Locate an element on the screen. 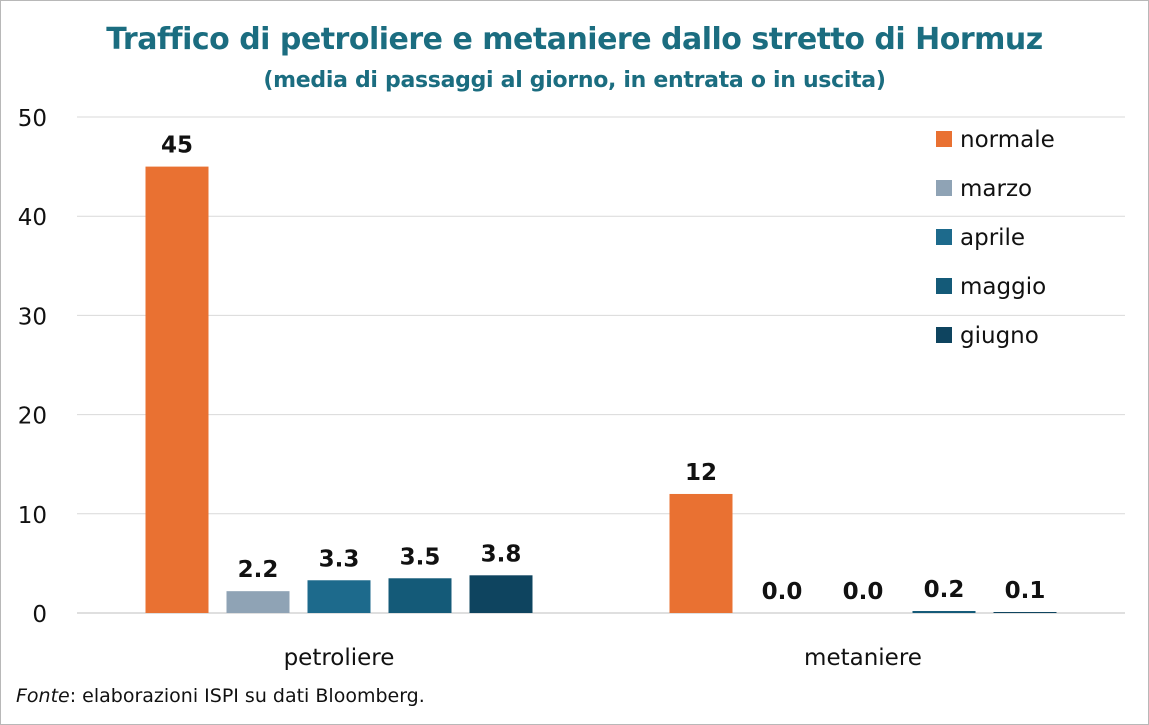  y-tick-label: 10 is located at coordinates (32, 516).